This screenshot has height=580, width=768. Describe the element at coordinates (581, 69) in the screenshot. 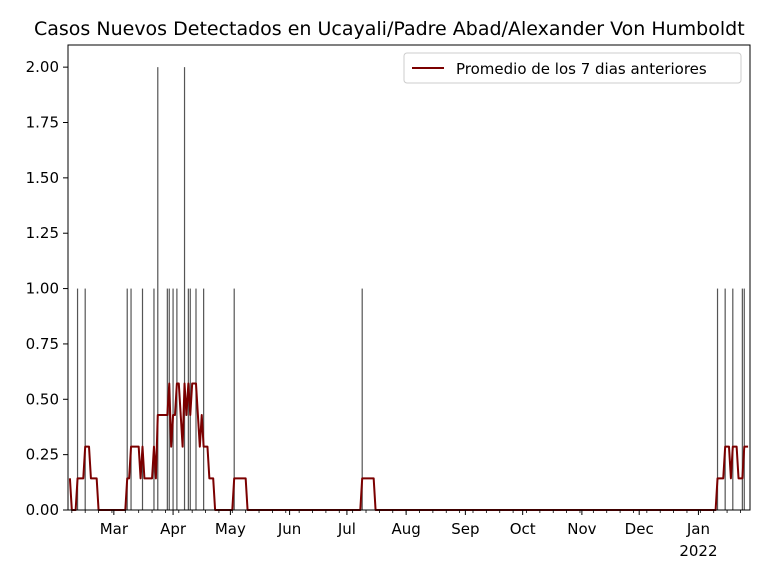

I see `legend-label: Promedio de los 7 dias anteriores` at that location.